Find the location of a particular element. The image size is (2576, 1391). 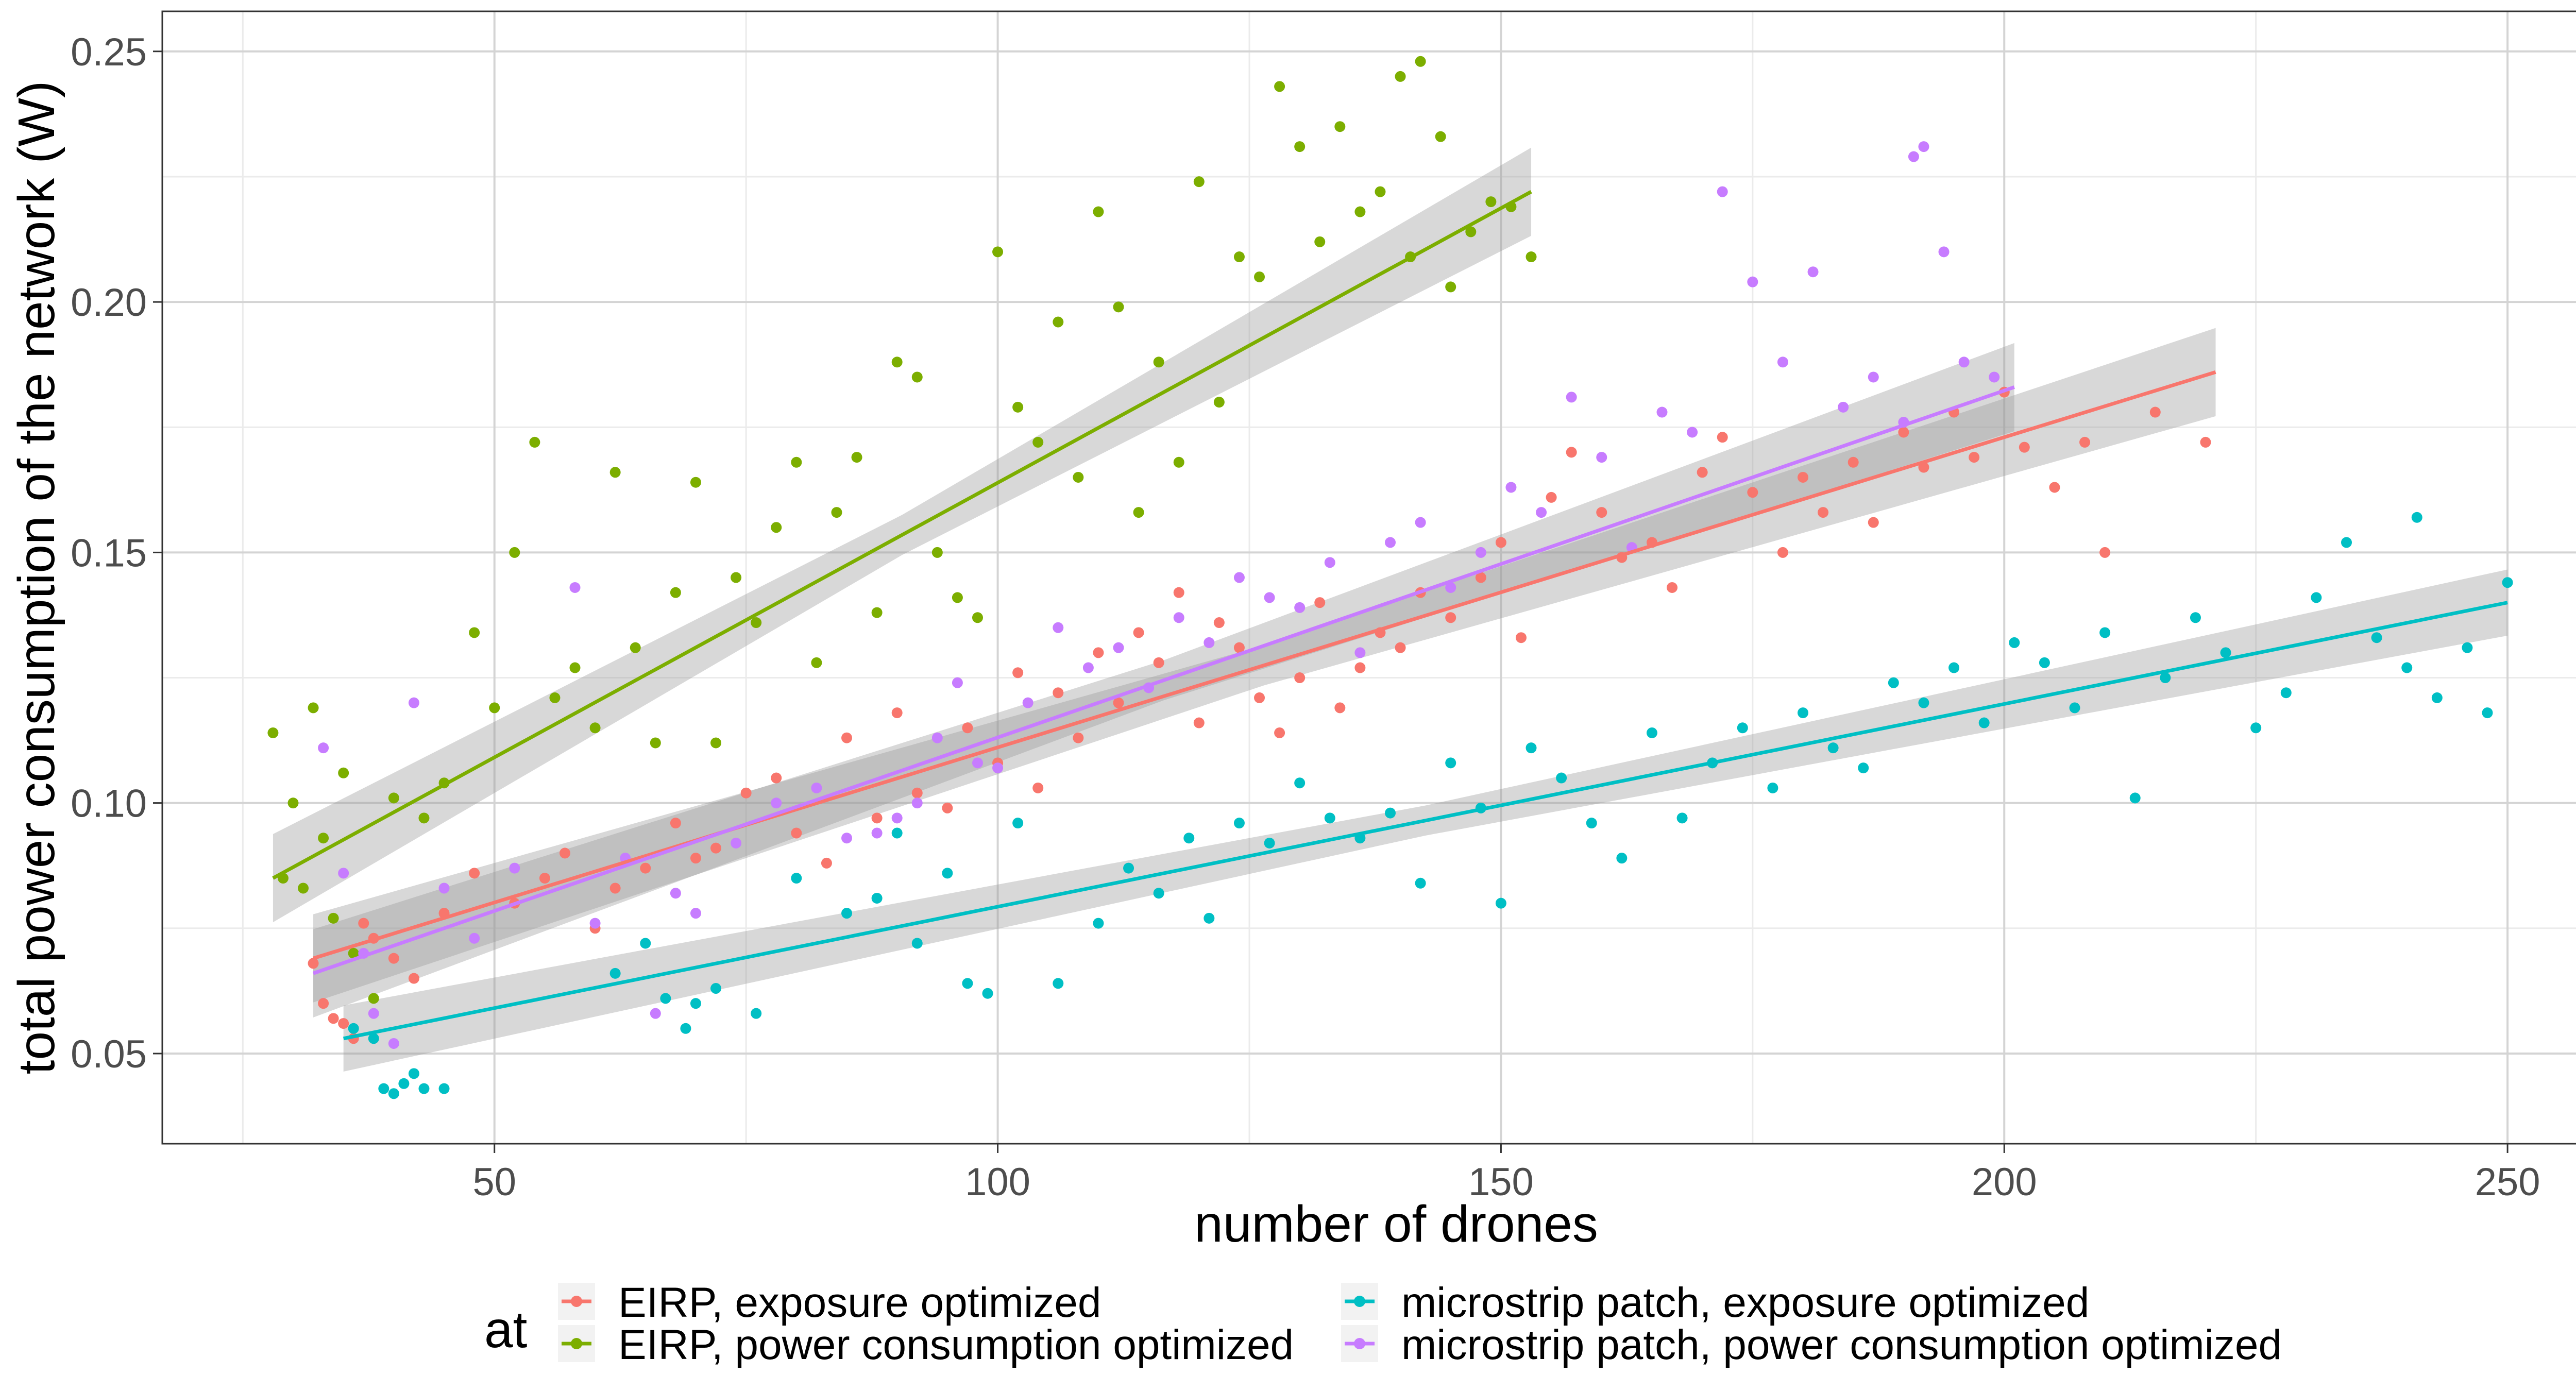

y-tick-label: 0.15 is located at coordinates (109, 553).